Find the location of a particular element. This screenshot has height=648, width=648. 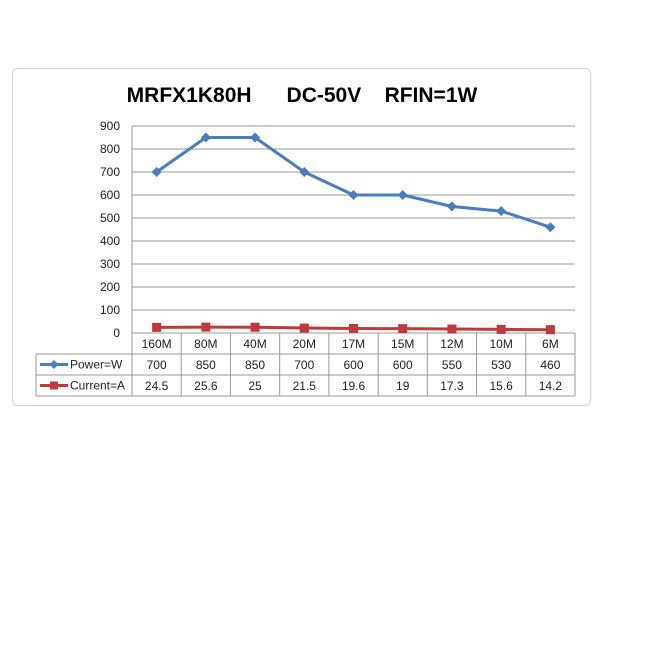

y-tick-label: 200 is located at coordinates (110, 287).